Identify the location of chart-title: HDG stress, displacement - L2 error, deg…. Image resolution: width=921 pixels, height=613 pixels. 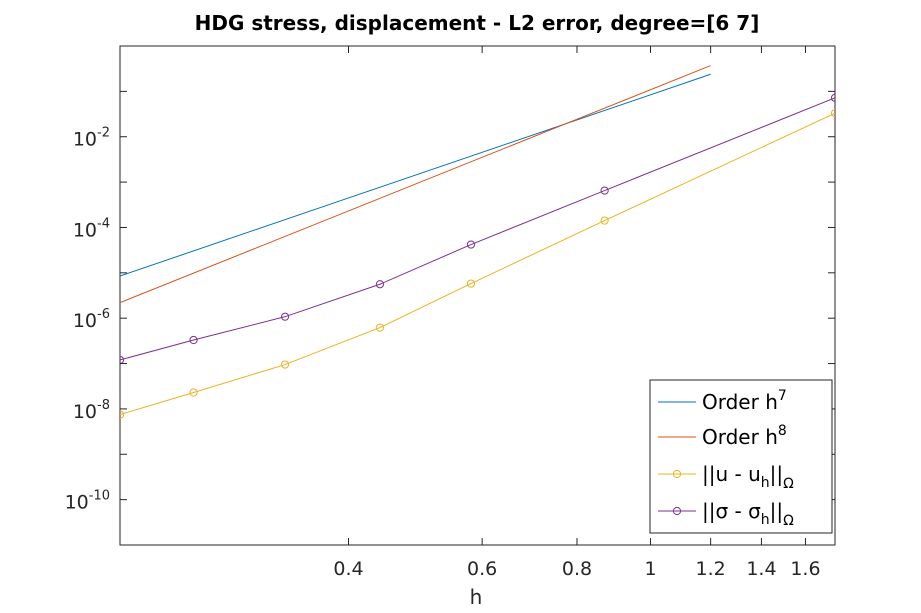
(477, 23).